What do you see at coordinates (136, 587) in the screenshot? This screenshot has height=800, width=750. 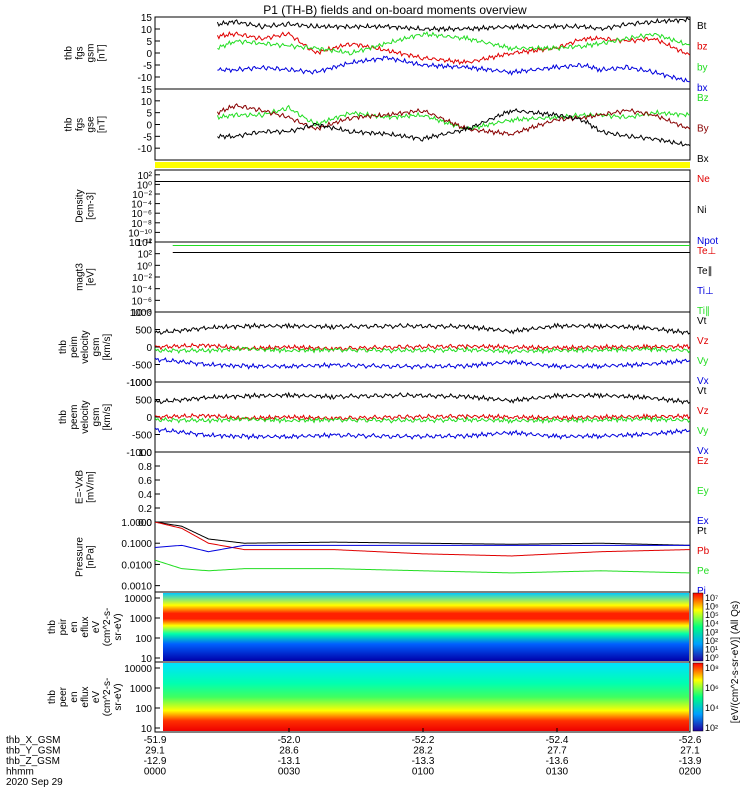 I see `y-tick-label: 0.0010` at bounding box center [136, 587].